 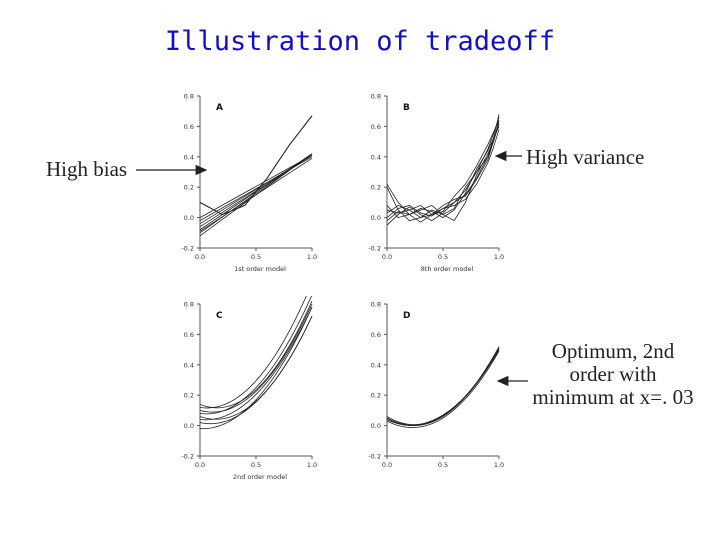 I want to click on panel-d-xtick-label-1: 0.5, so click(x=443, y=465).